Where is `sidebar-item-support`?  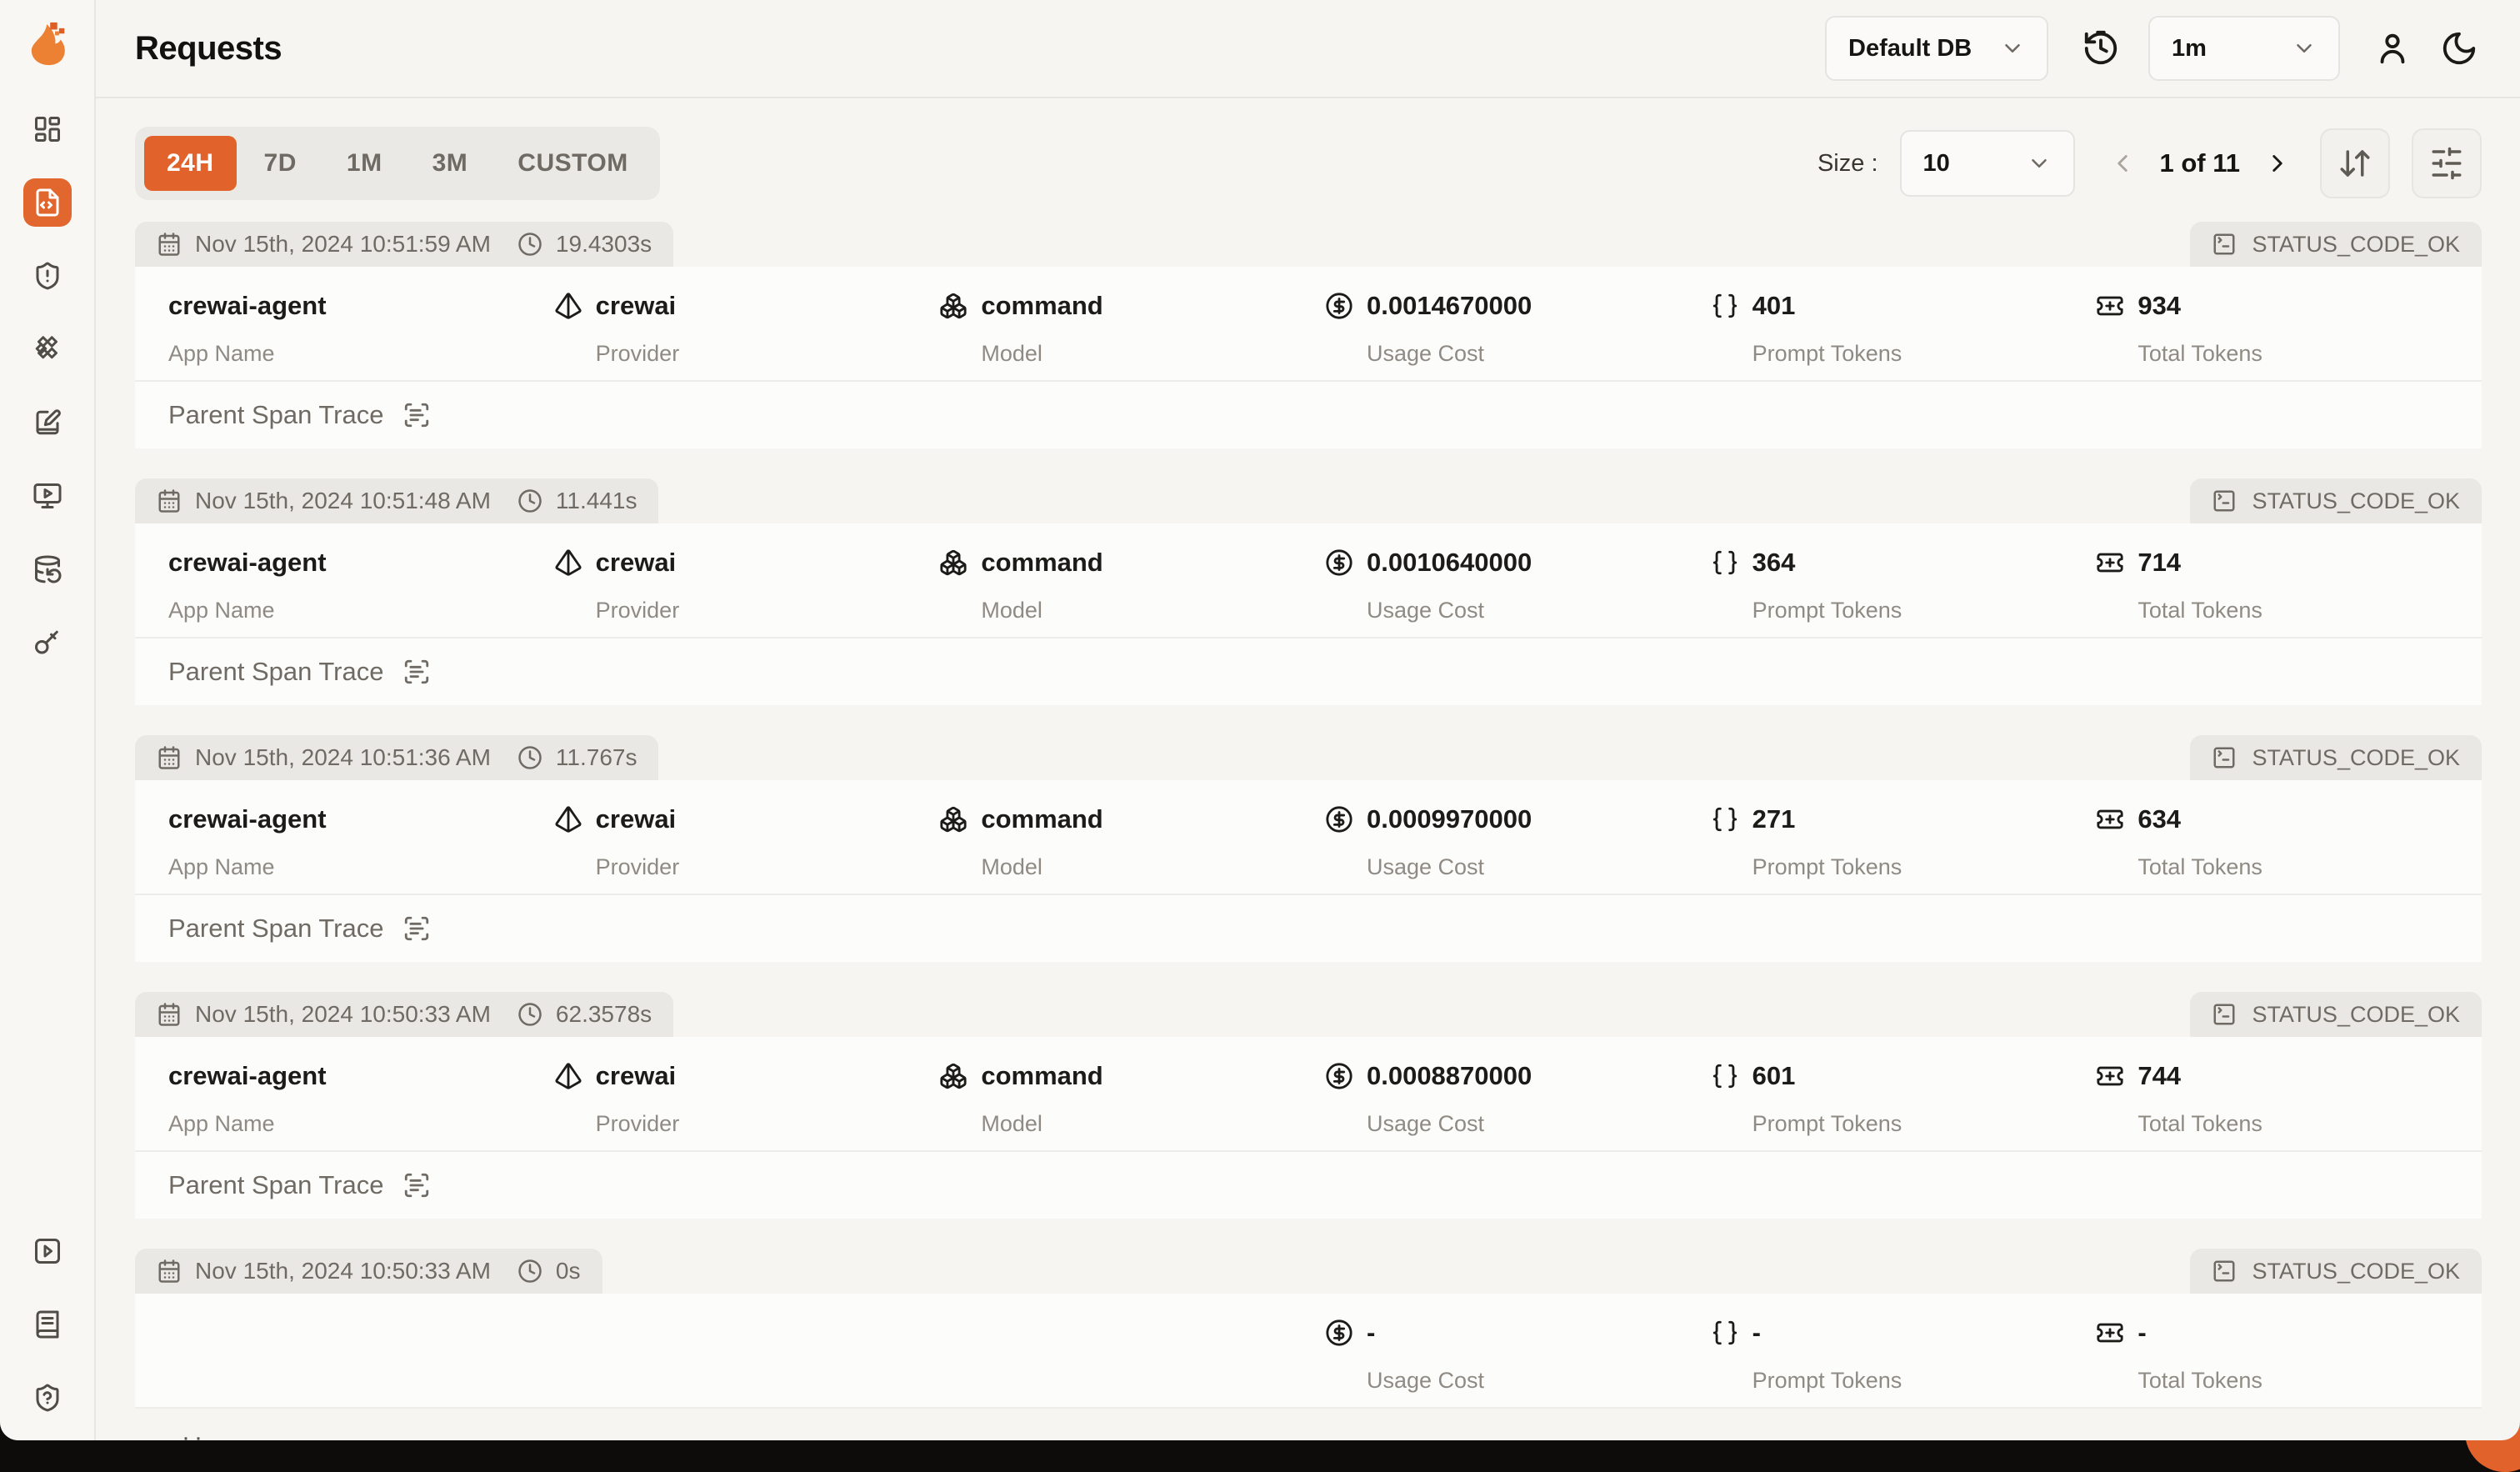
sidebar-item-support is located at coordinates (47, 1398).